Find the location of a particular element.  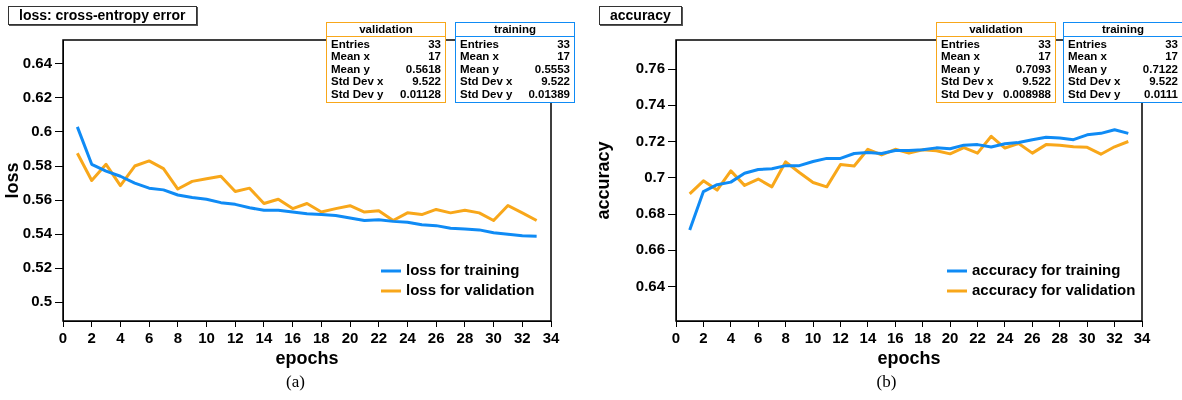

y-axis-title: loss is located at coordinates (11, 180).